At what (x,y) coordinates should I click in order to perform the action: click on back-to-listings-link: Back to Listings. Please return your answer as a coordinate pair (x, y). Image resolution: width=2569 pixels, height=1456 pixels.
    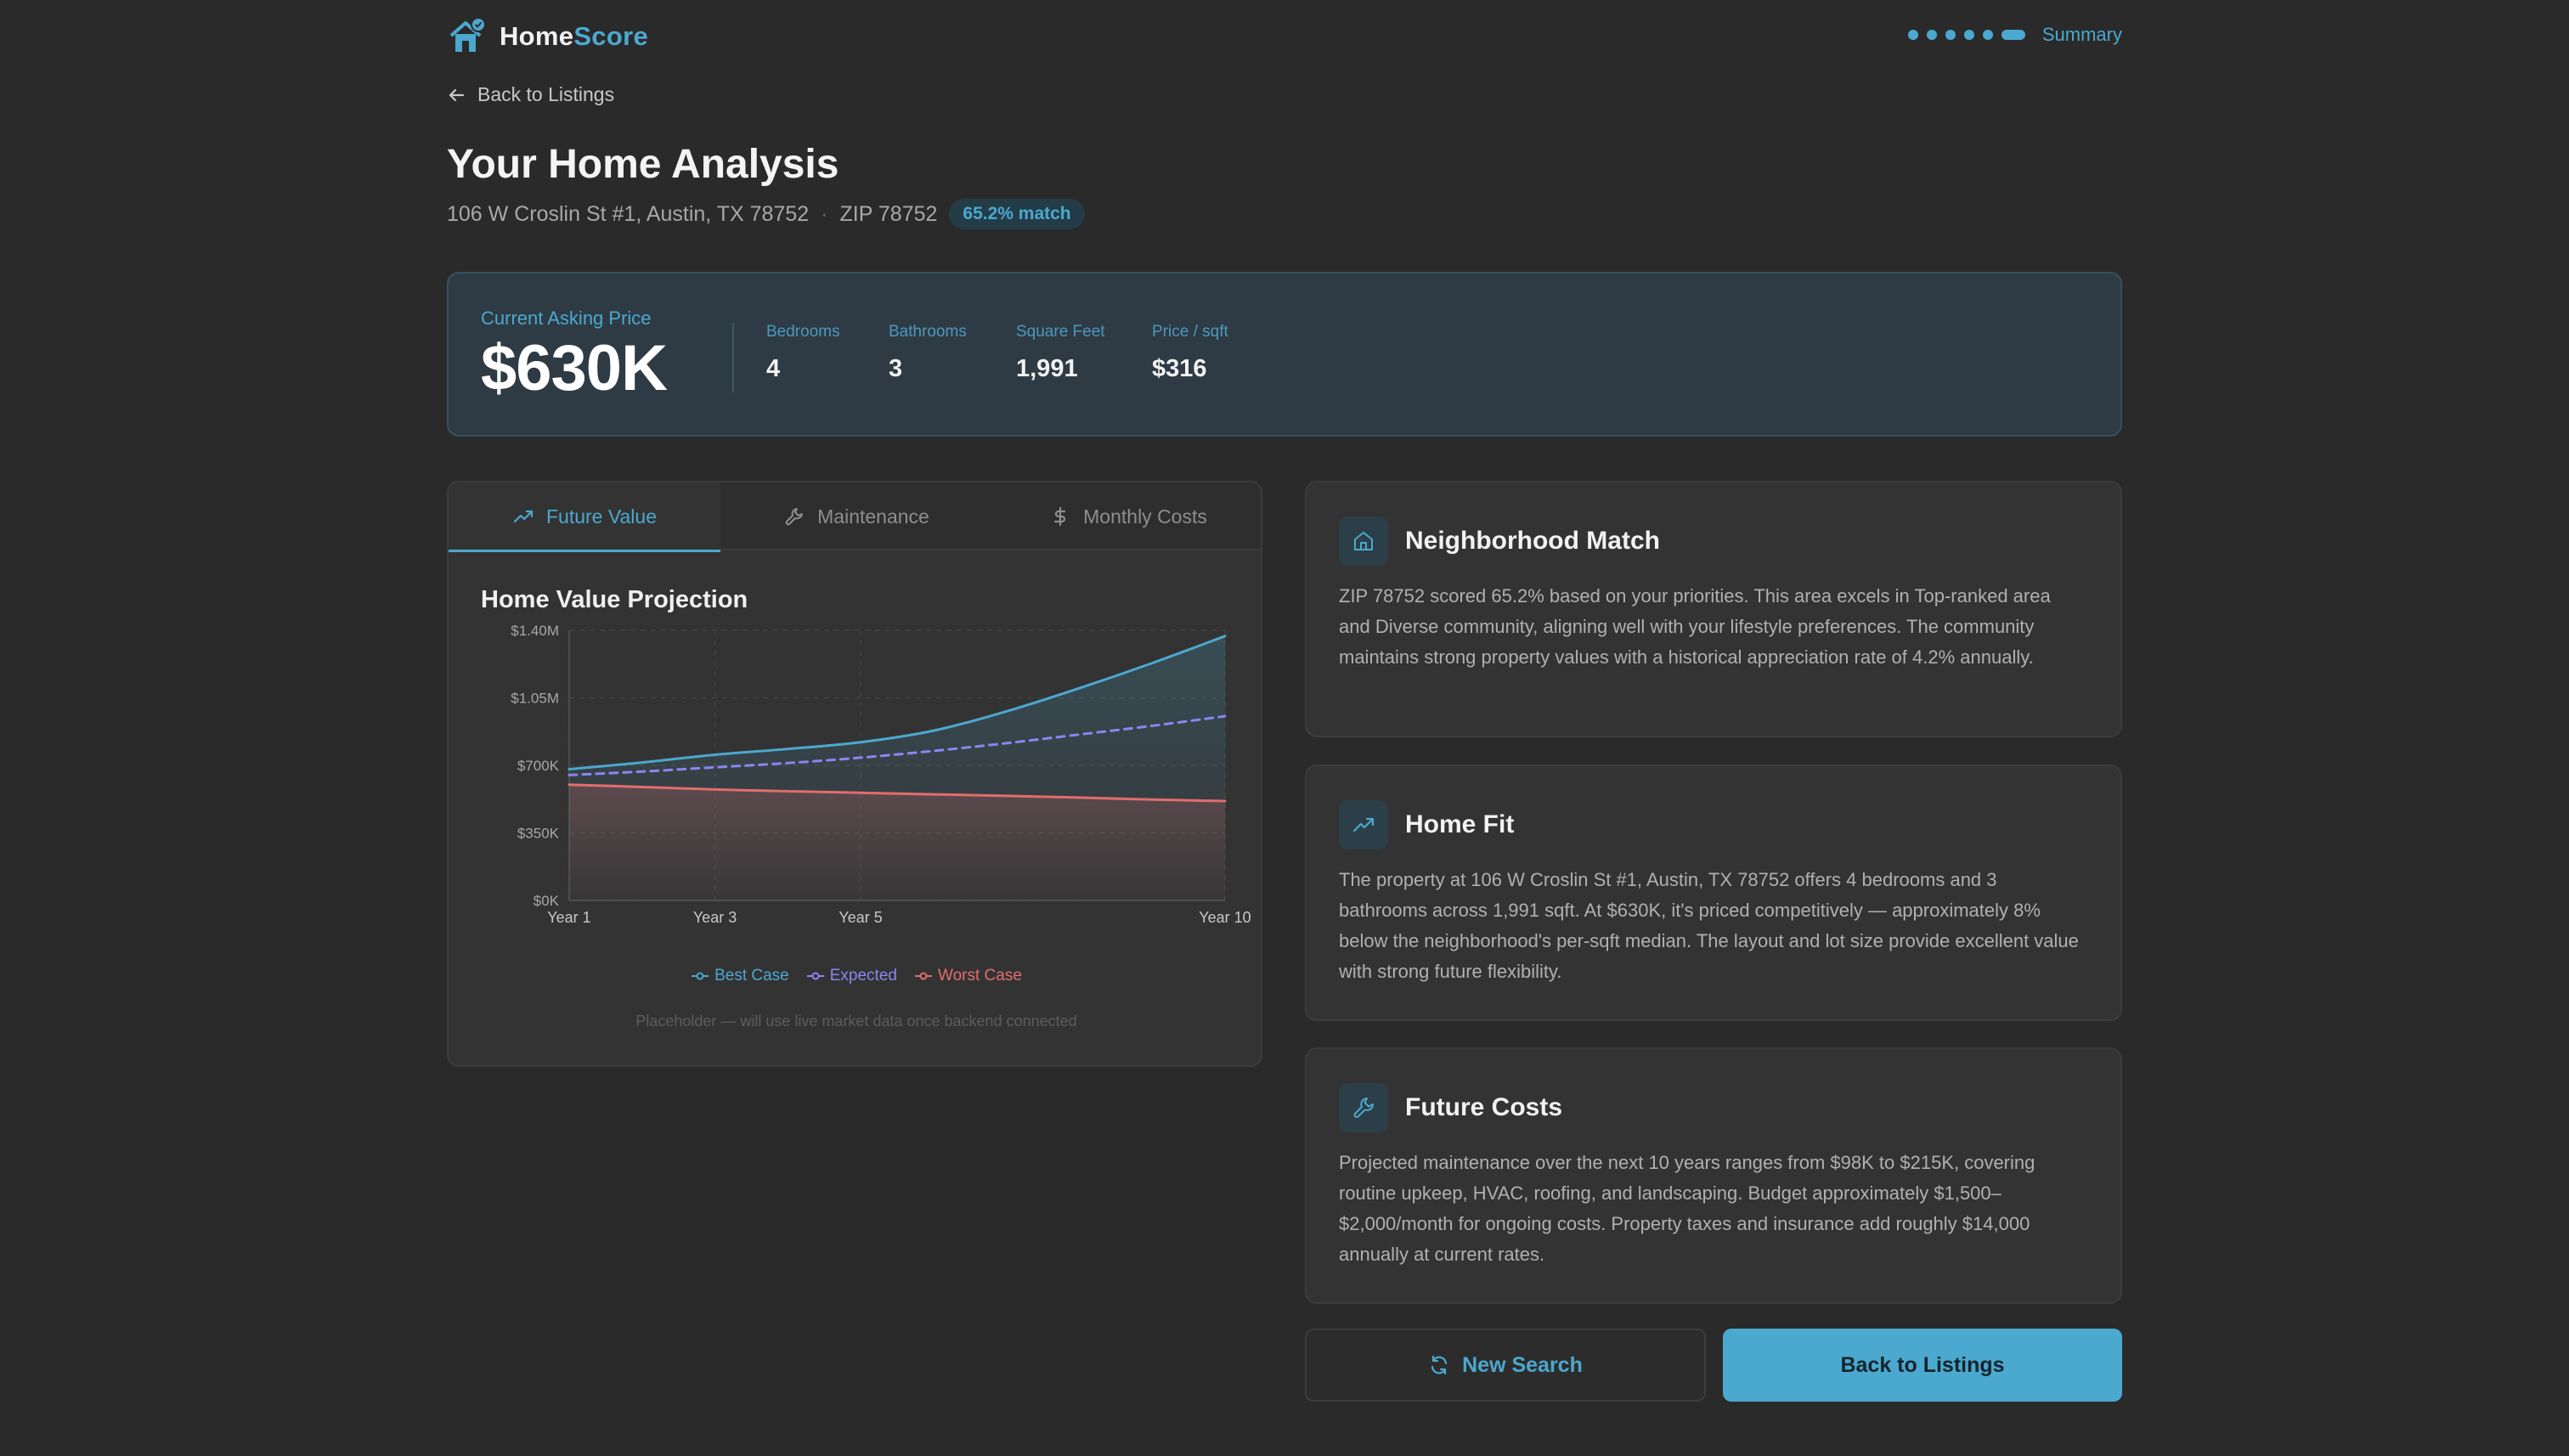
    Looking at the image, I should click on (531, 94).